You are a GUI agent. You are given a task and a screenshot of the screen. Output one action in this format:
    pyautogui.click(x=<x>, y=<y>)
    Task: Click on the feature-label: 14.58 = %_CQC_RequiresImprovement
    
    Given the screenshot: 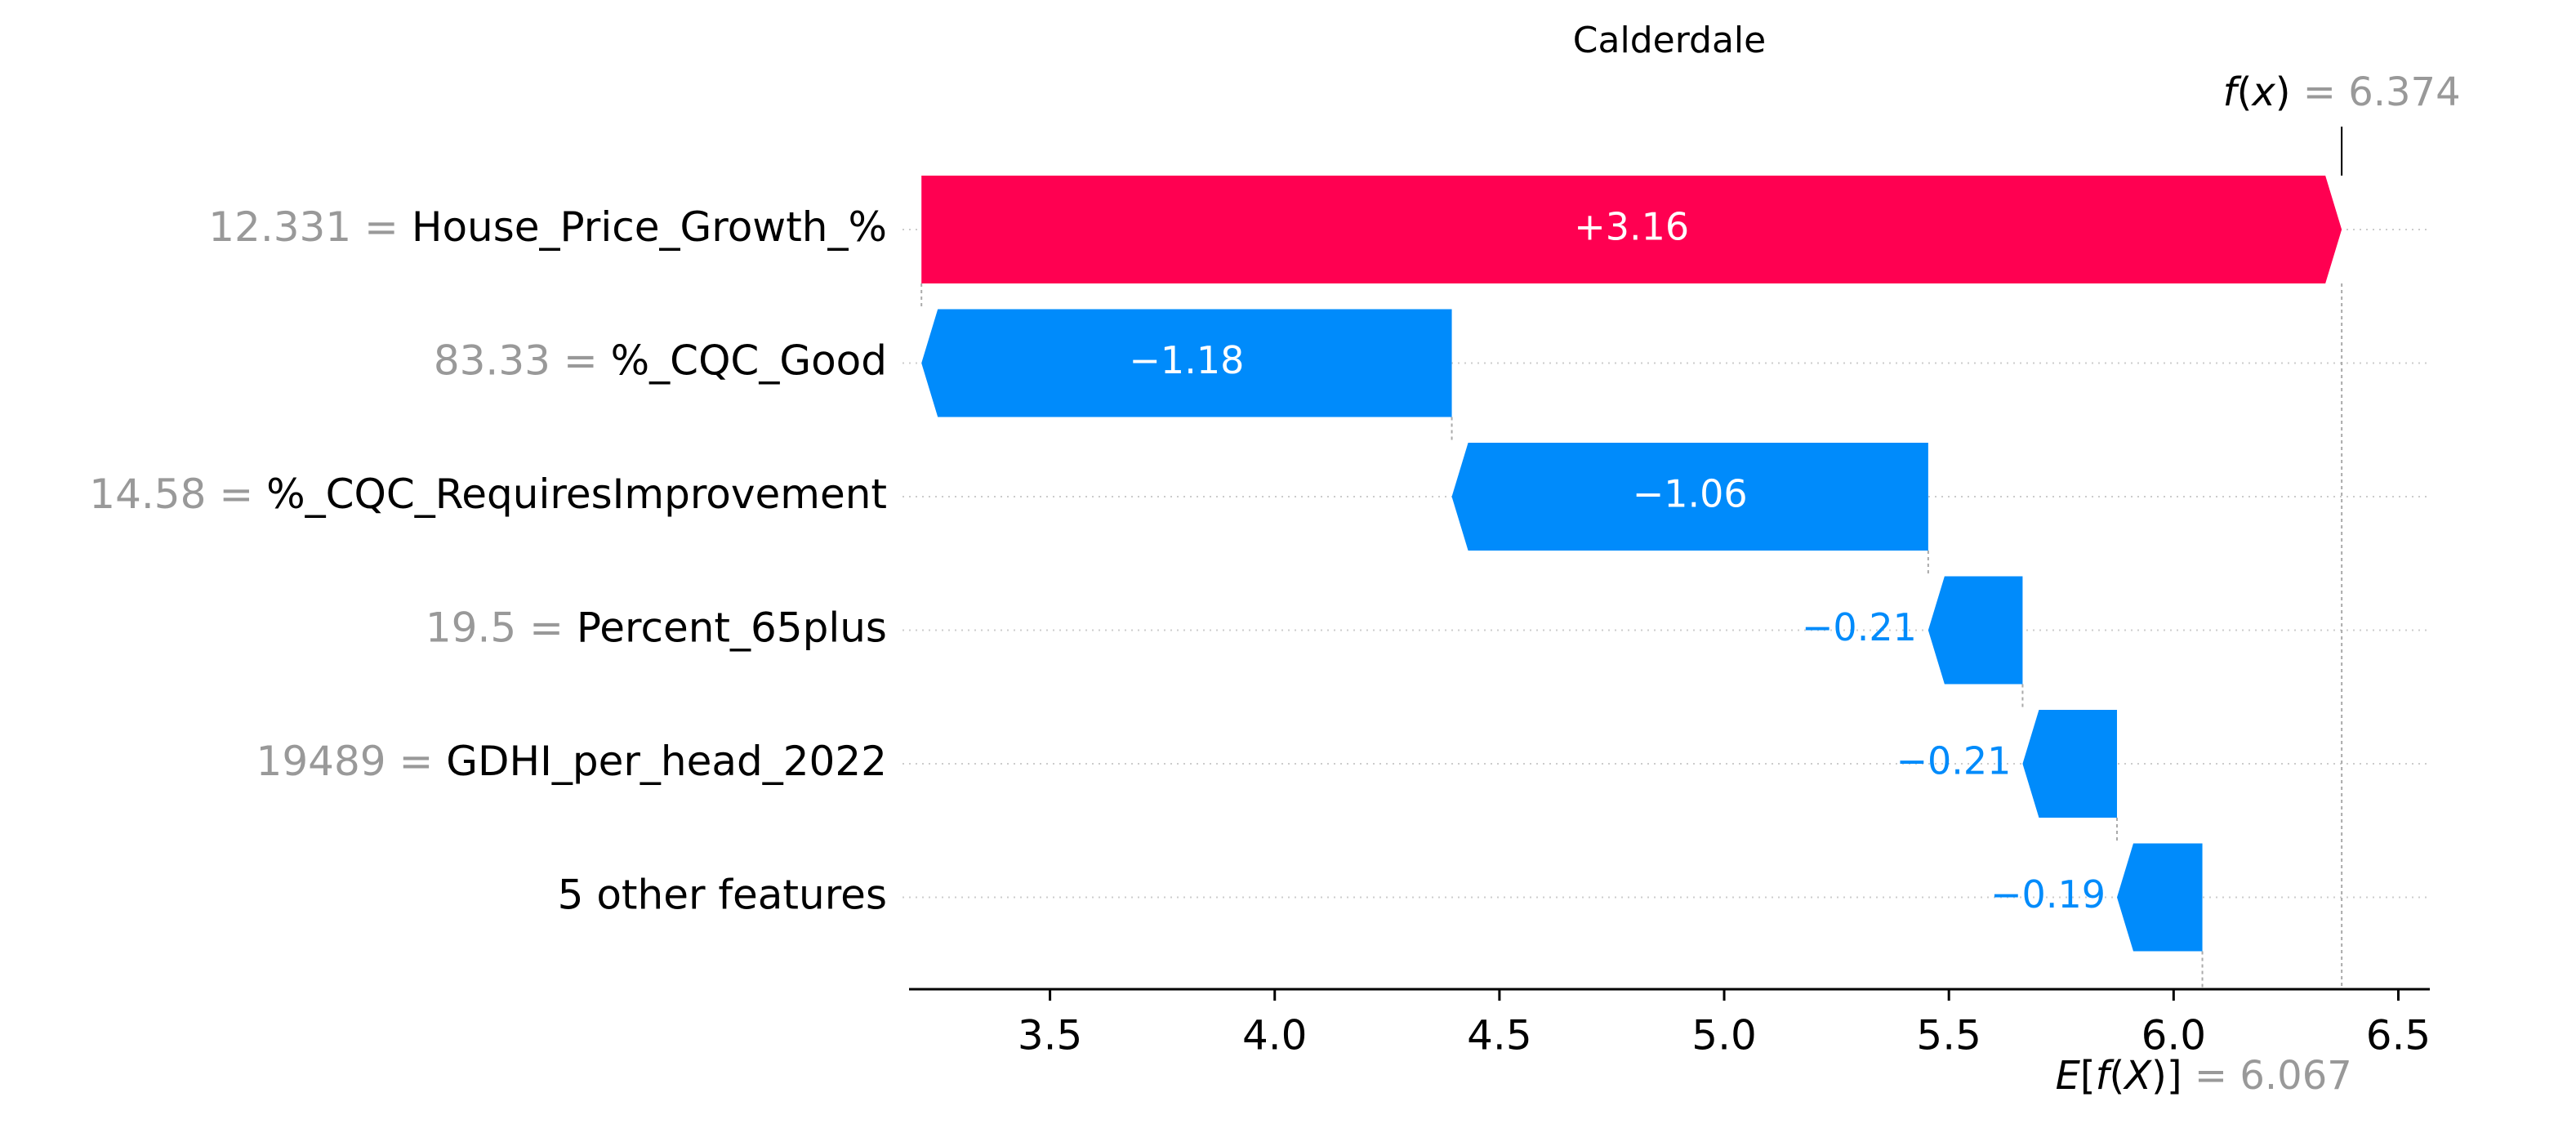 What is the action you would take?
    pyautogui.click(x=488, y=494)
    